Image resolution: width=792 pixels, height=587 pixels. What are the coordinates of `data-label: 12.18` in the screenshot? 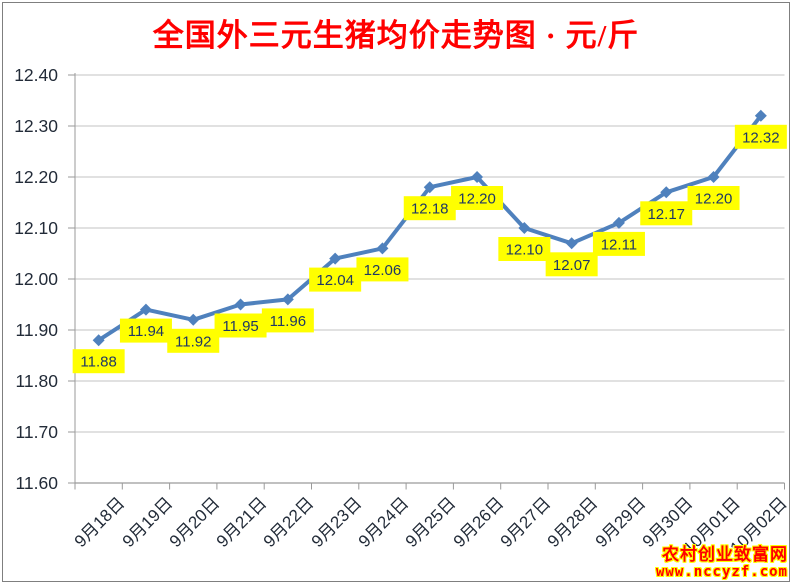 It's located at (430, 209).